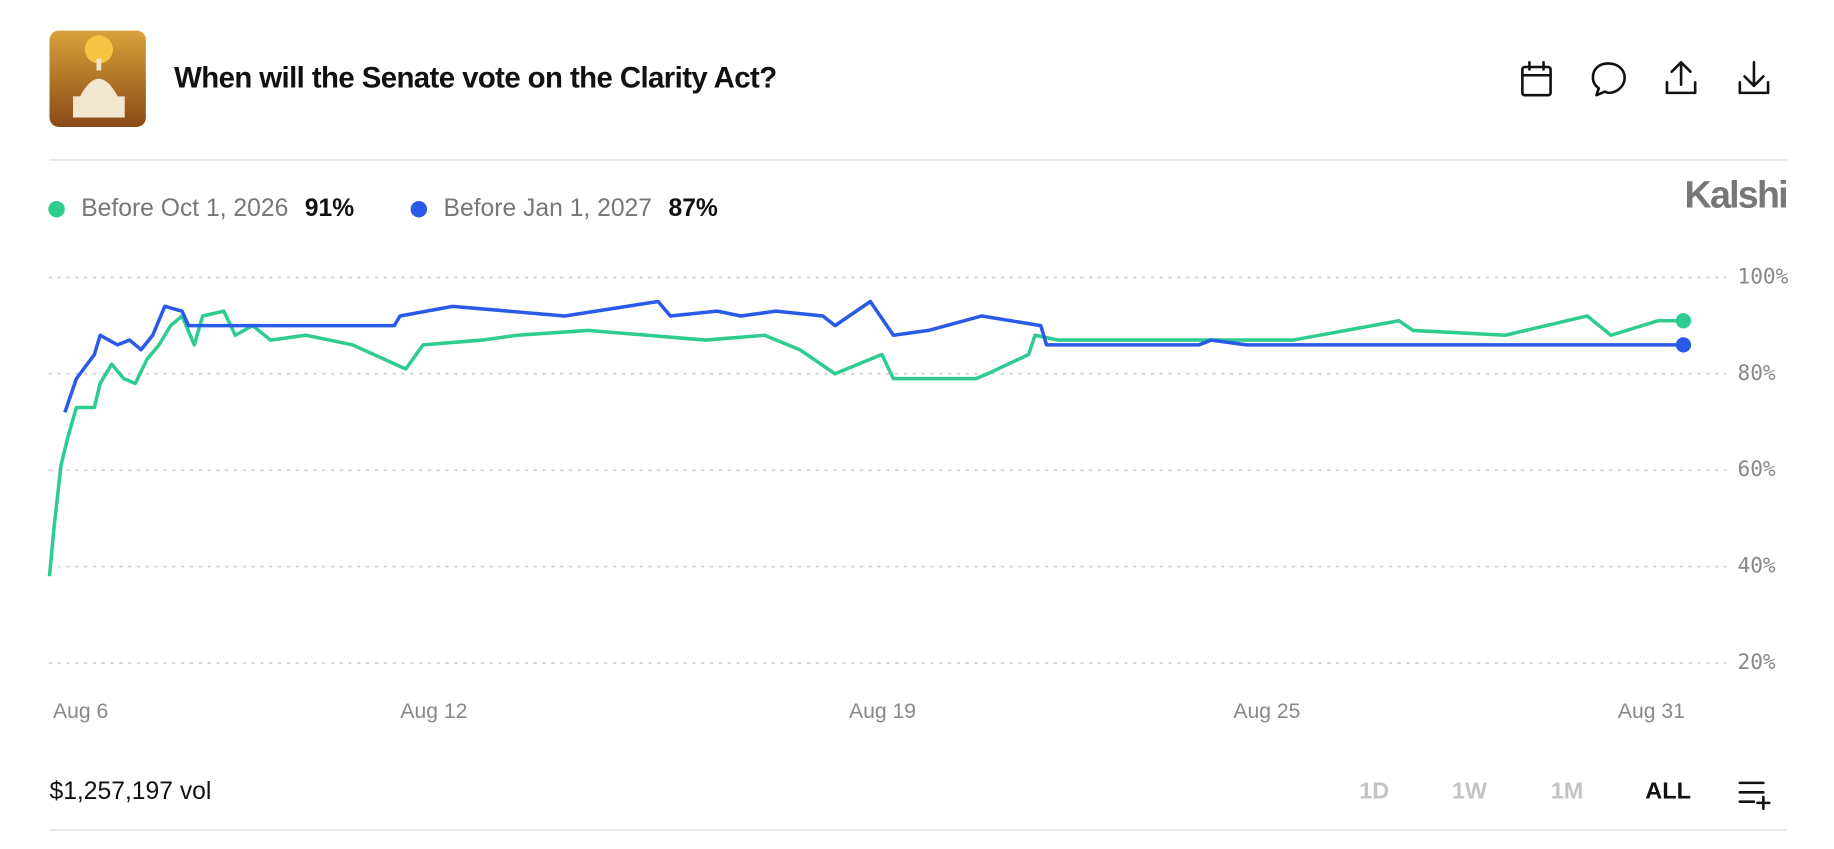 This screenshot has height=849, width=1834. I want to click on legend-value: 91%, so click(329, 208).